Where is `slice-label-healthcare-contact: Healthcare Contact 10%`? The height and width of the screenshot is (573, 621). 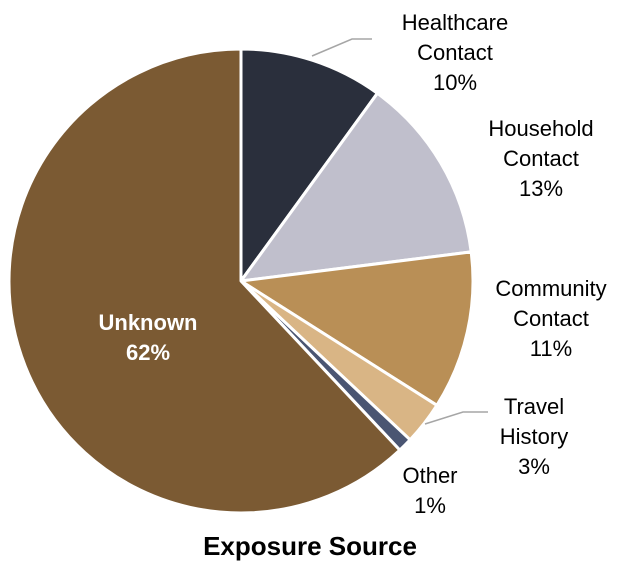 slice-label-healthcare-contact: Healthcare Contact 10% is located at coordinates (455, 52).